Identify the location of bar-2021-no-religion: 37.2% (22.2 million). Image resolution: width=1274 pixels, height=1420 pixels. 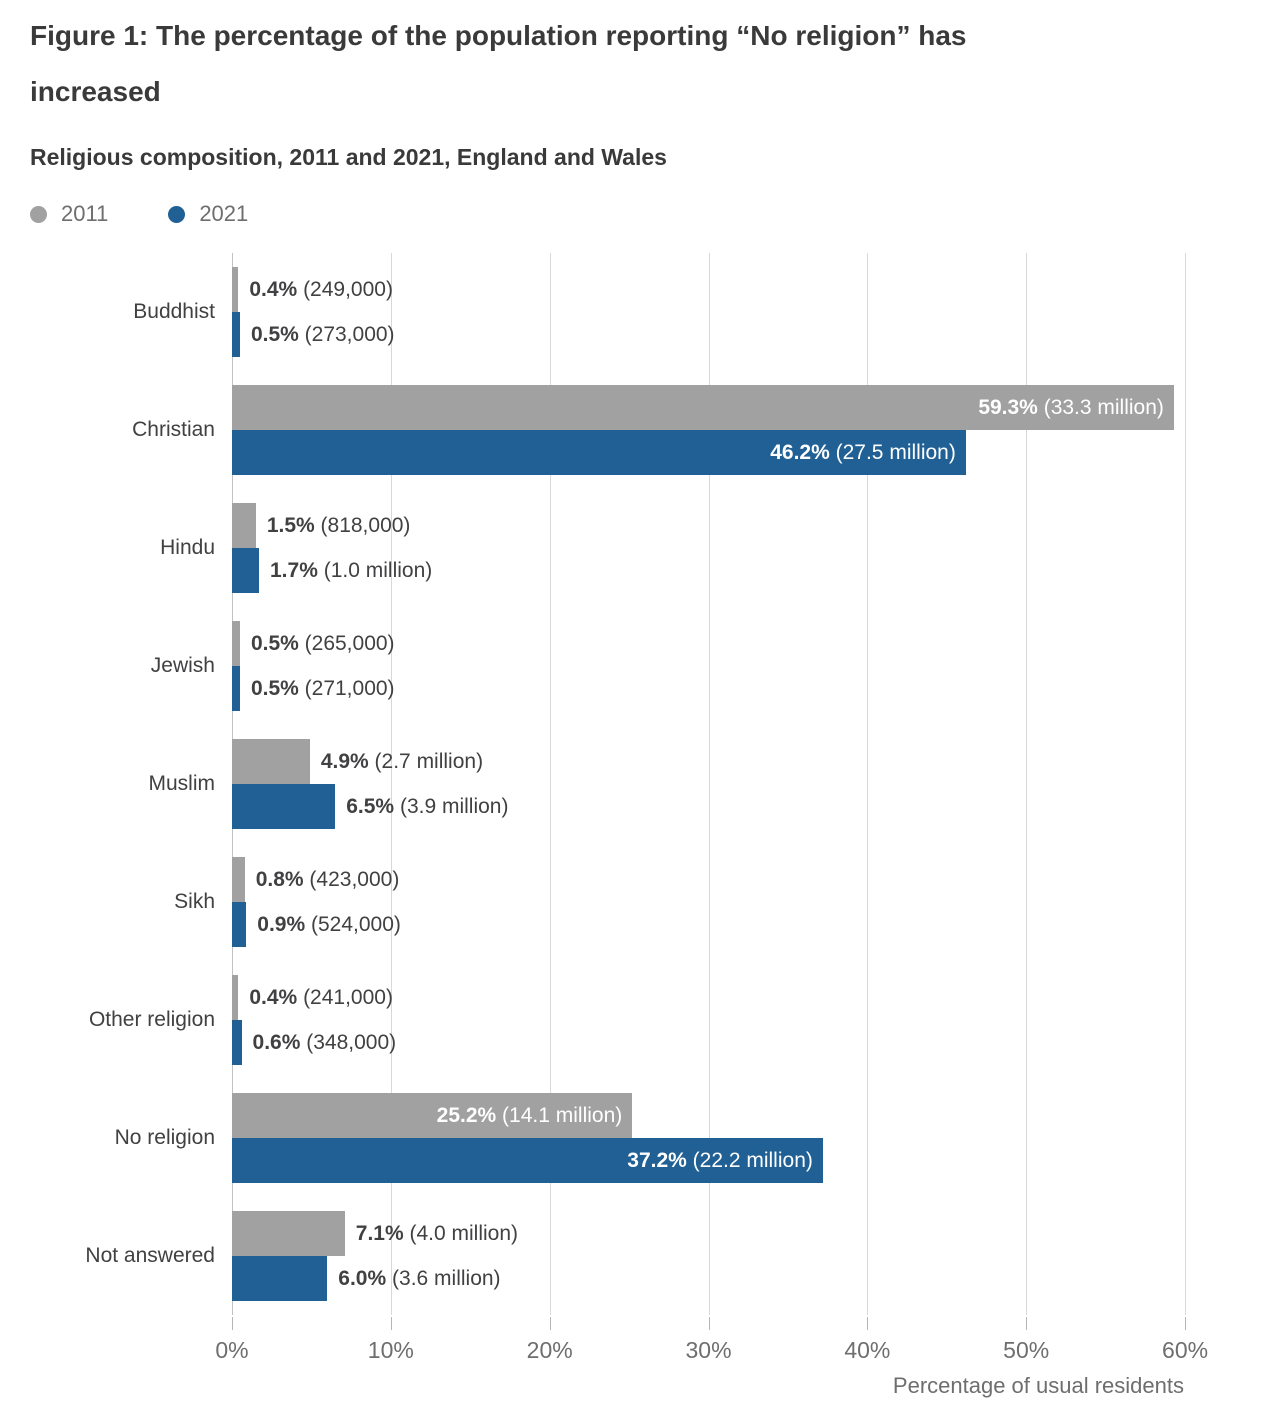
(527, 1160).